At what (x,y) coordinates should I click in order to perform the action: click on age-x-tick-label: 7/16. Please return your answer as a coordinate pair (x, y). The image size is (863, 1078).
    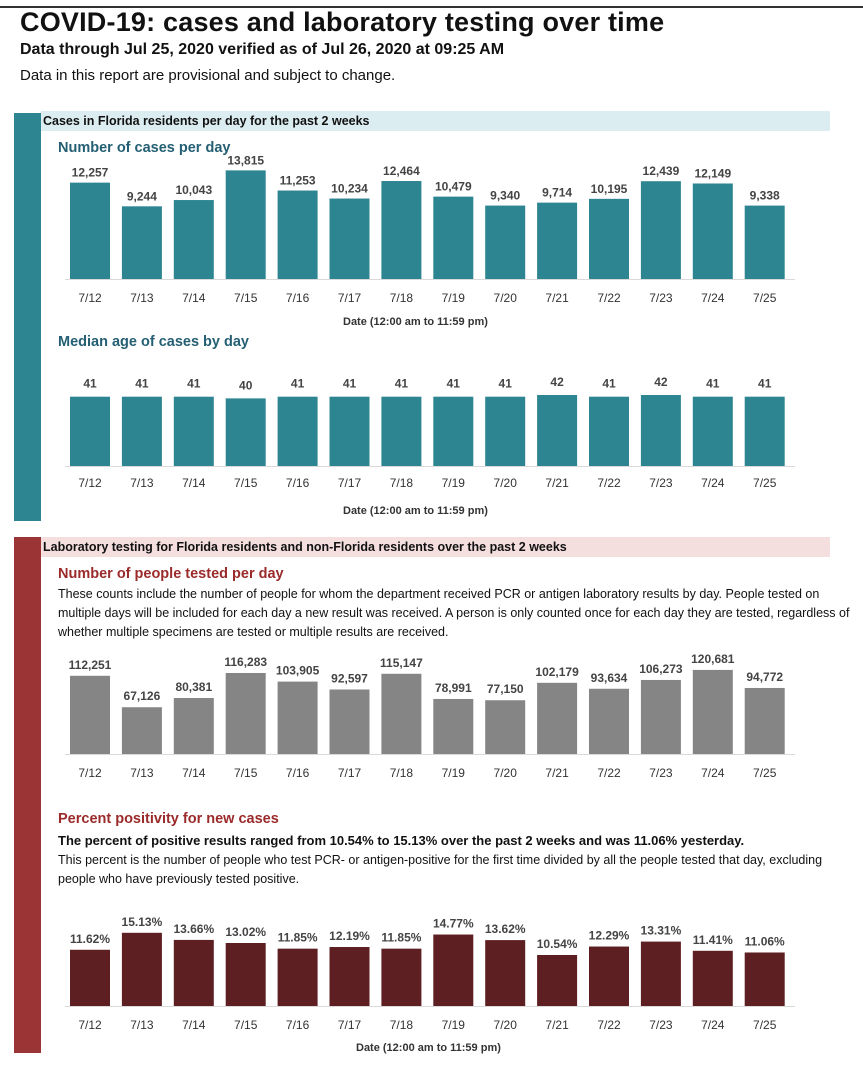
    Looking at the image, I should click on (298, 483).